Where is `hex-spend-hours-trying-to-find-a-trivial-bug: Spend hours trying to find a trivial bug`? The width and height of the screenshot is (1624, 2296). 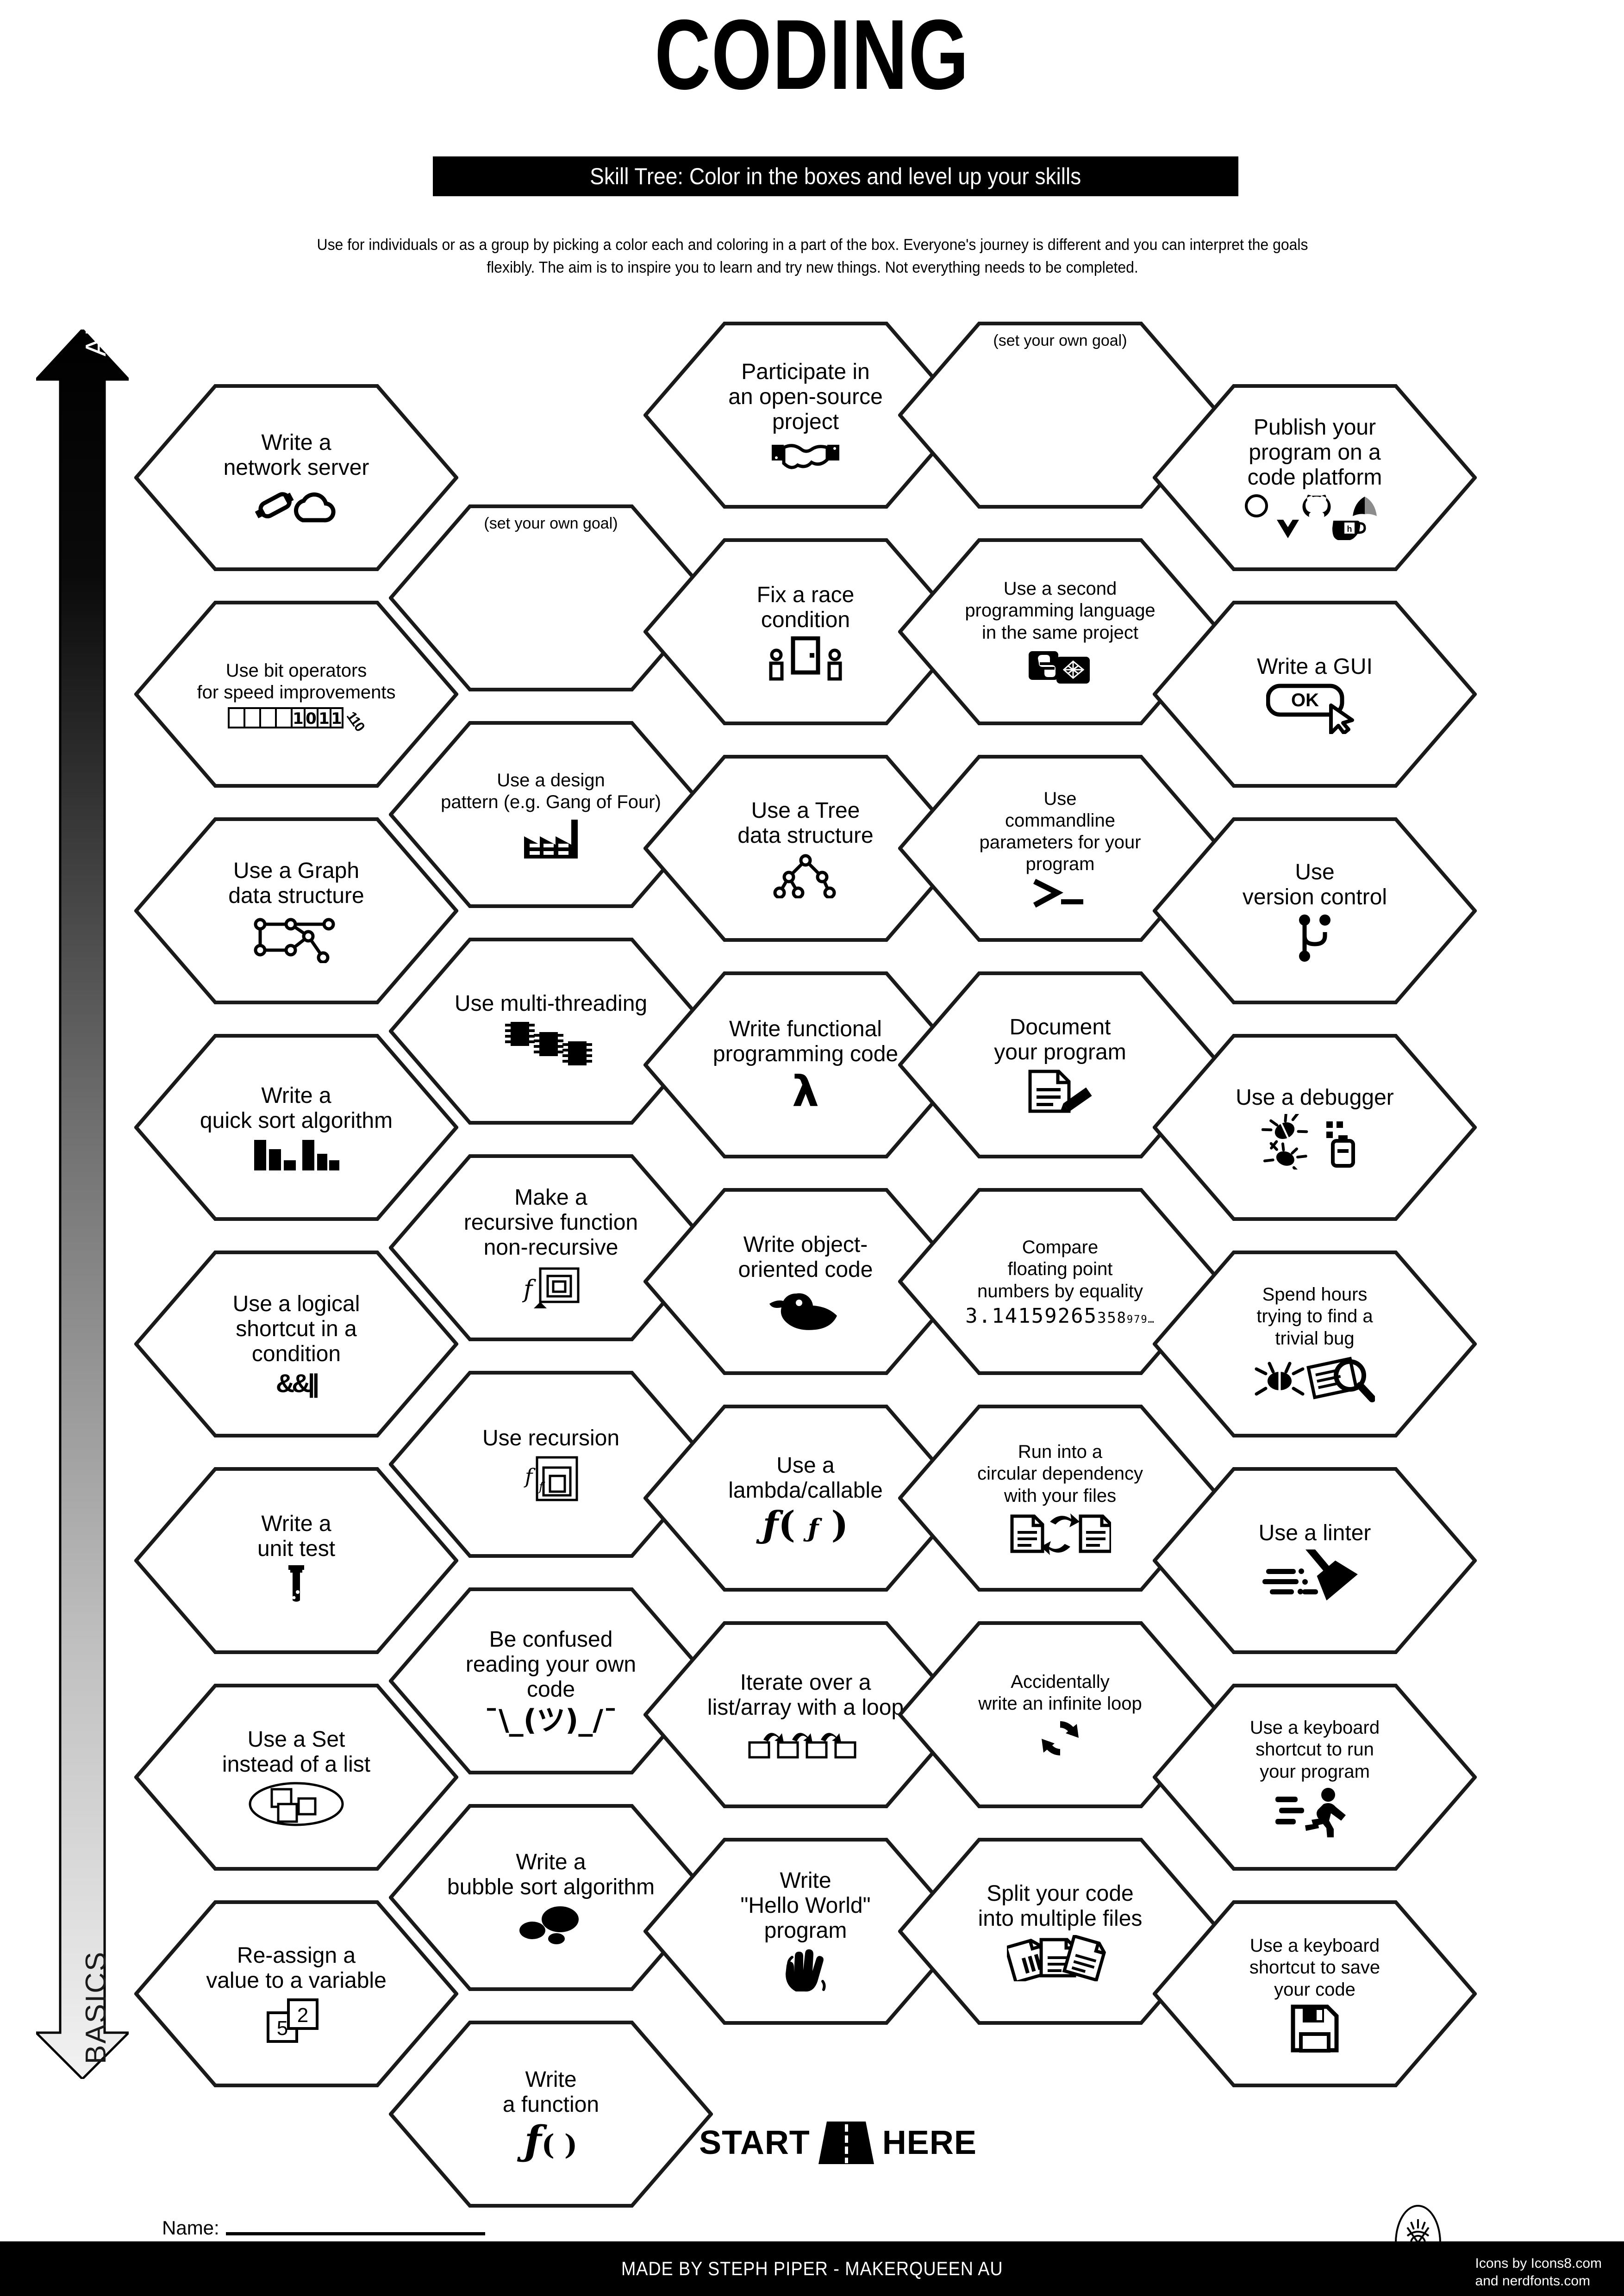 hex-spend-hours-trying-to-find-a-trivial-bug: Spend hours trying to find a trivial bug is located at coordinates (1315, 1344).